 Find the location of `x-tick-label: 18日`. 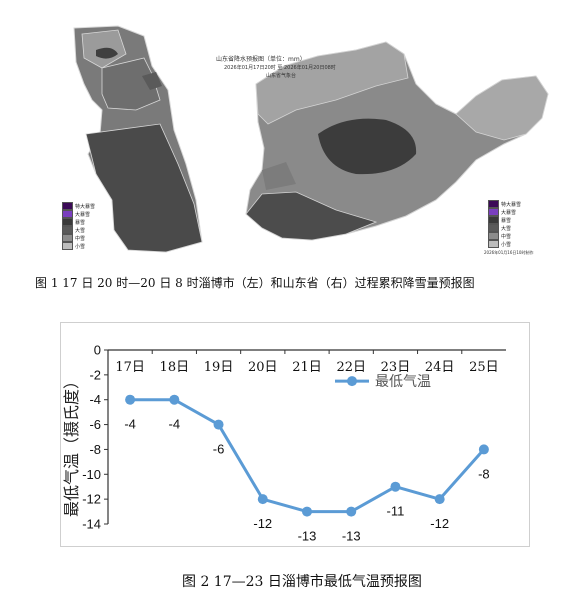

x-tick-label: 18日 is located at coordinates (175, 367).